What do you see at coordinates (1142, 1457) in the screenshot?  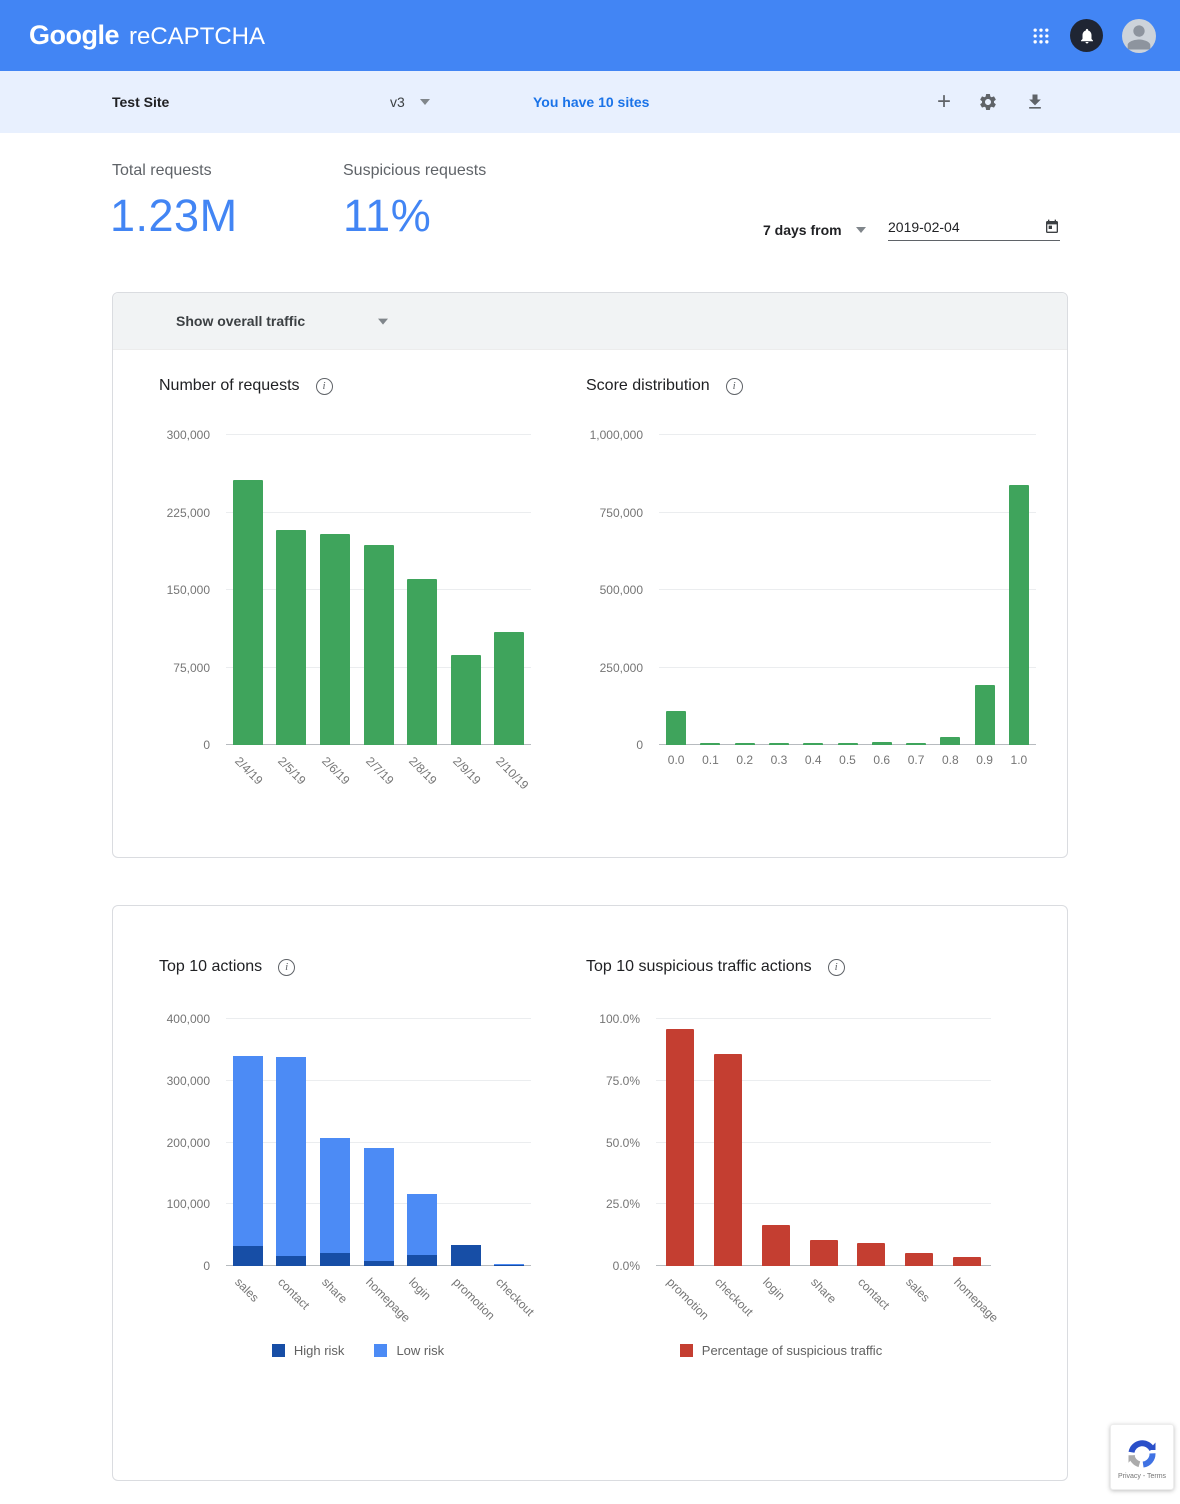 I see `recaptcha-badge: Privacy - Terms` at bounding box center [1142, 1457].